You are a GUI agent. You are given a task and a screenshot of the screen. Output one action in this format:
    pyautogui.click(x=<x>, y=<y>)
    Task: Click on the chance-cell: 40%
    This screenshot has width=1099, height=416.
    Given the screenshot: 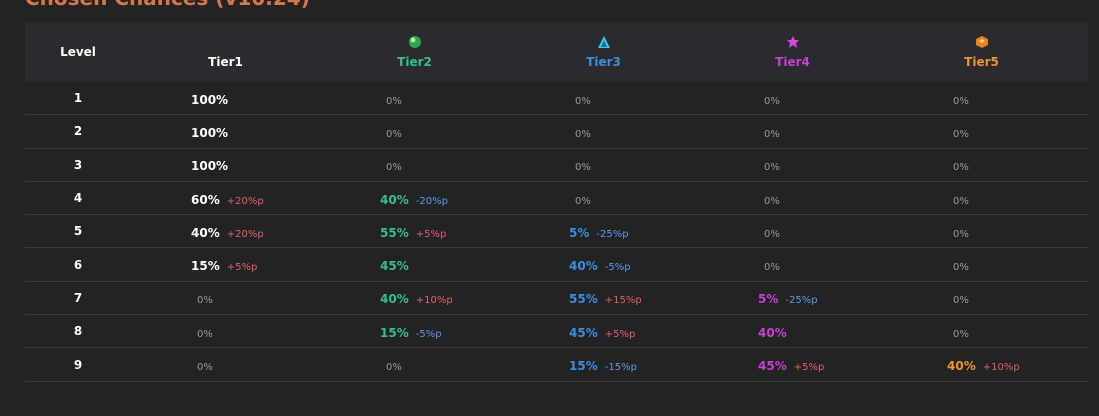 What is the action you would take?
    pyautogui.click(x=792, y=331)
    